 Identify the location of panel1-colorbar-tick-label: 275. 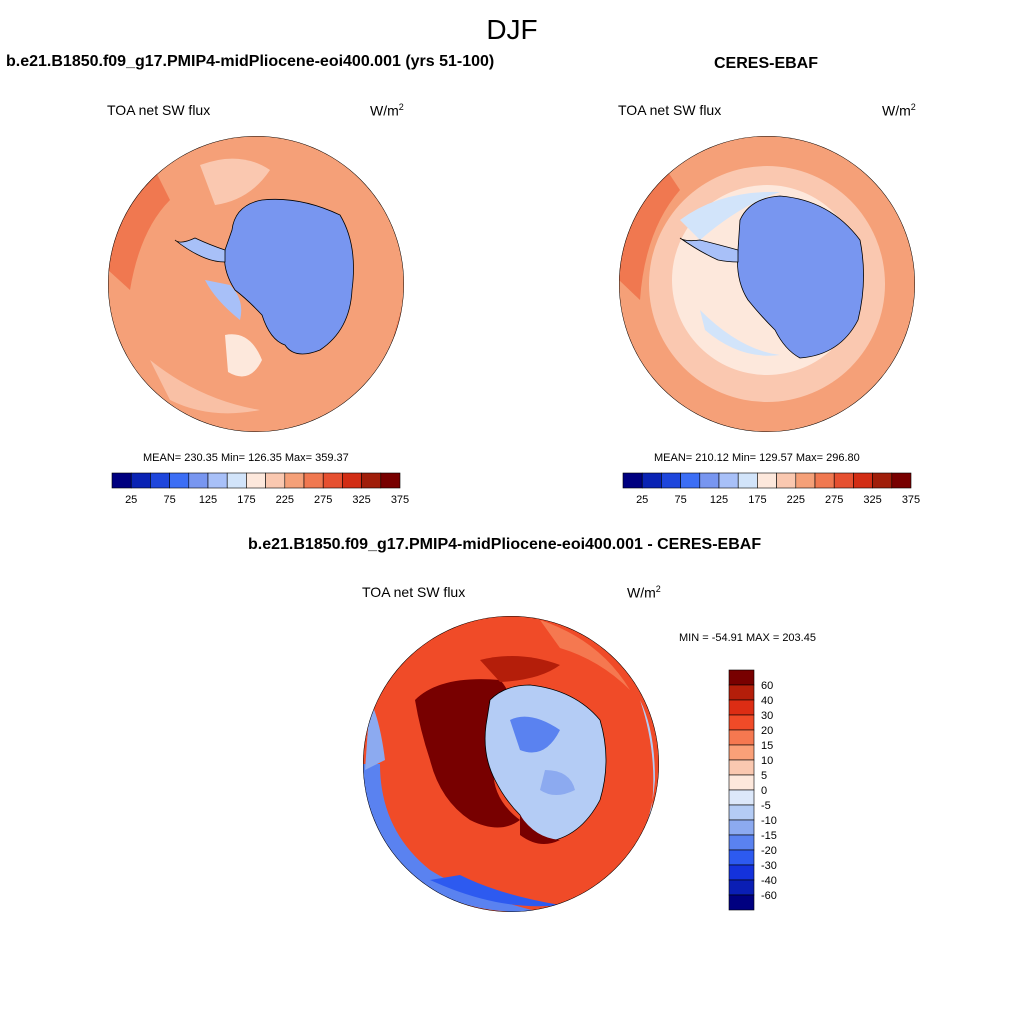
(323, 500).